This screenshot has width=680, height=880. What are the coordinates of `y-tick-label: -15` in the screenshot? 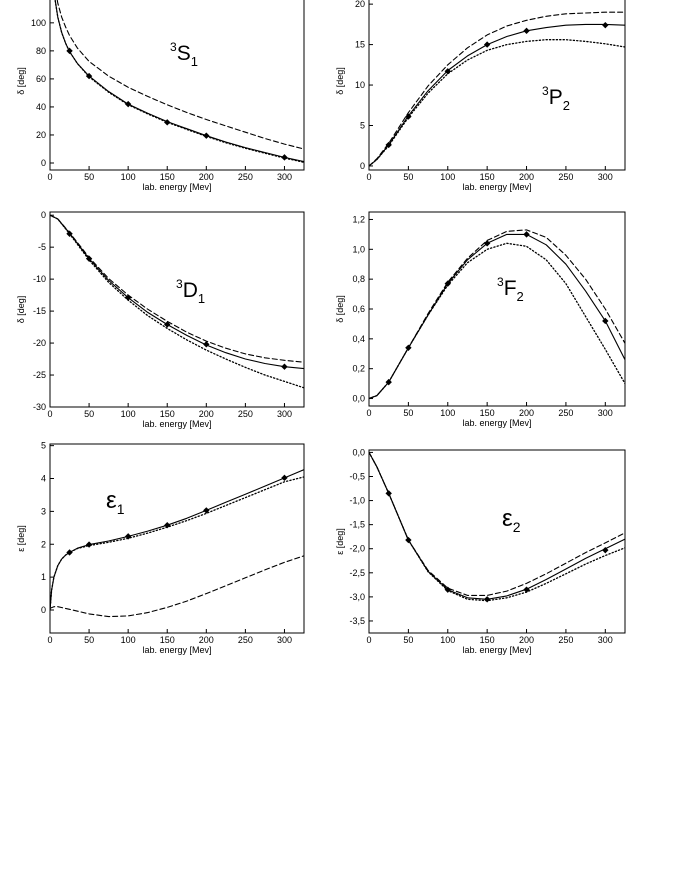 It's located at (39, 311).